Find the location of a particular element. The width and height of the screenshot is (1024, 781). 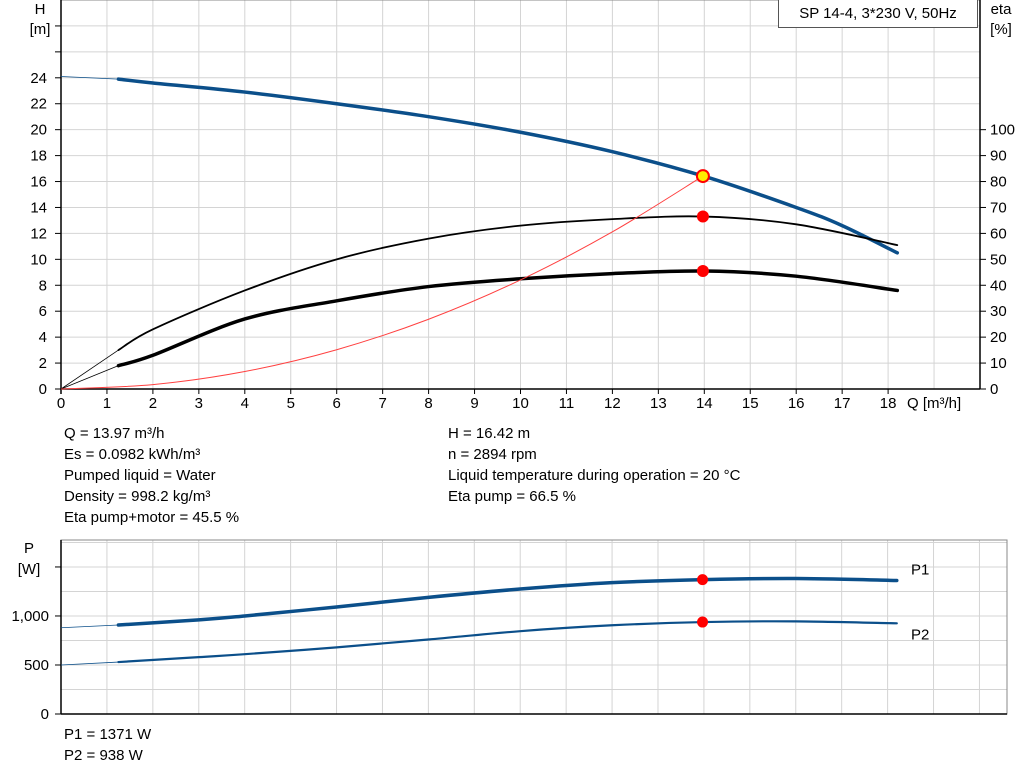

x-tick-label: 1 is located at coordinates (107, 403).